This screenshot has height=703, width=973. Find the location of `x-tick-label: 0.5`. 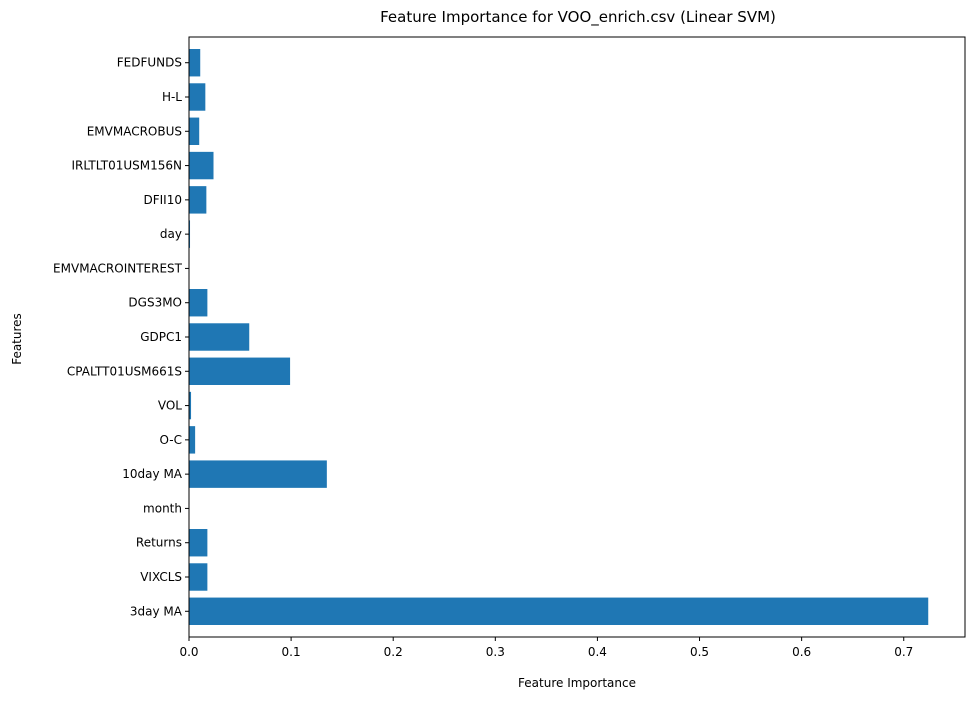

x-tick-label: 0.5 is located at coordinates (699, 652).